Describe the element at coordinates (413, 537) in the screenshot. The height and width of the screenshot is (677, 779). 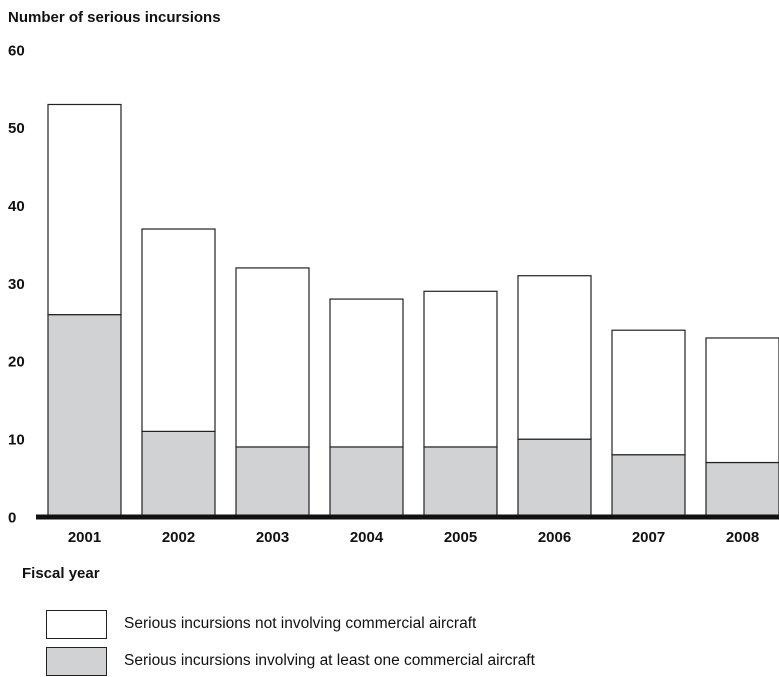
I see `x-tick-labels: 2001 2002 2003 2004 2005 2006 2007 2008` at that location.